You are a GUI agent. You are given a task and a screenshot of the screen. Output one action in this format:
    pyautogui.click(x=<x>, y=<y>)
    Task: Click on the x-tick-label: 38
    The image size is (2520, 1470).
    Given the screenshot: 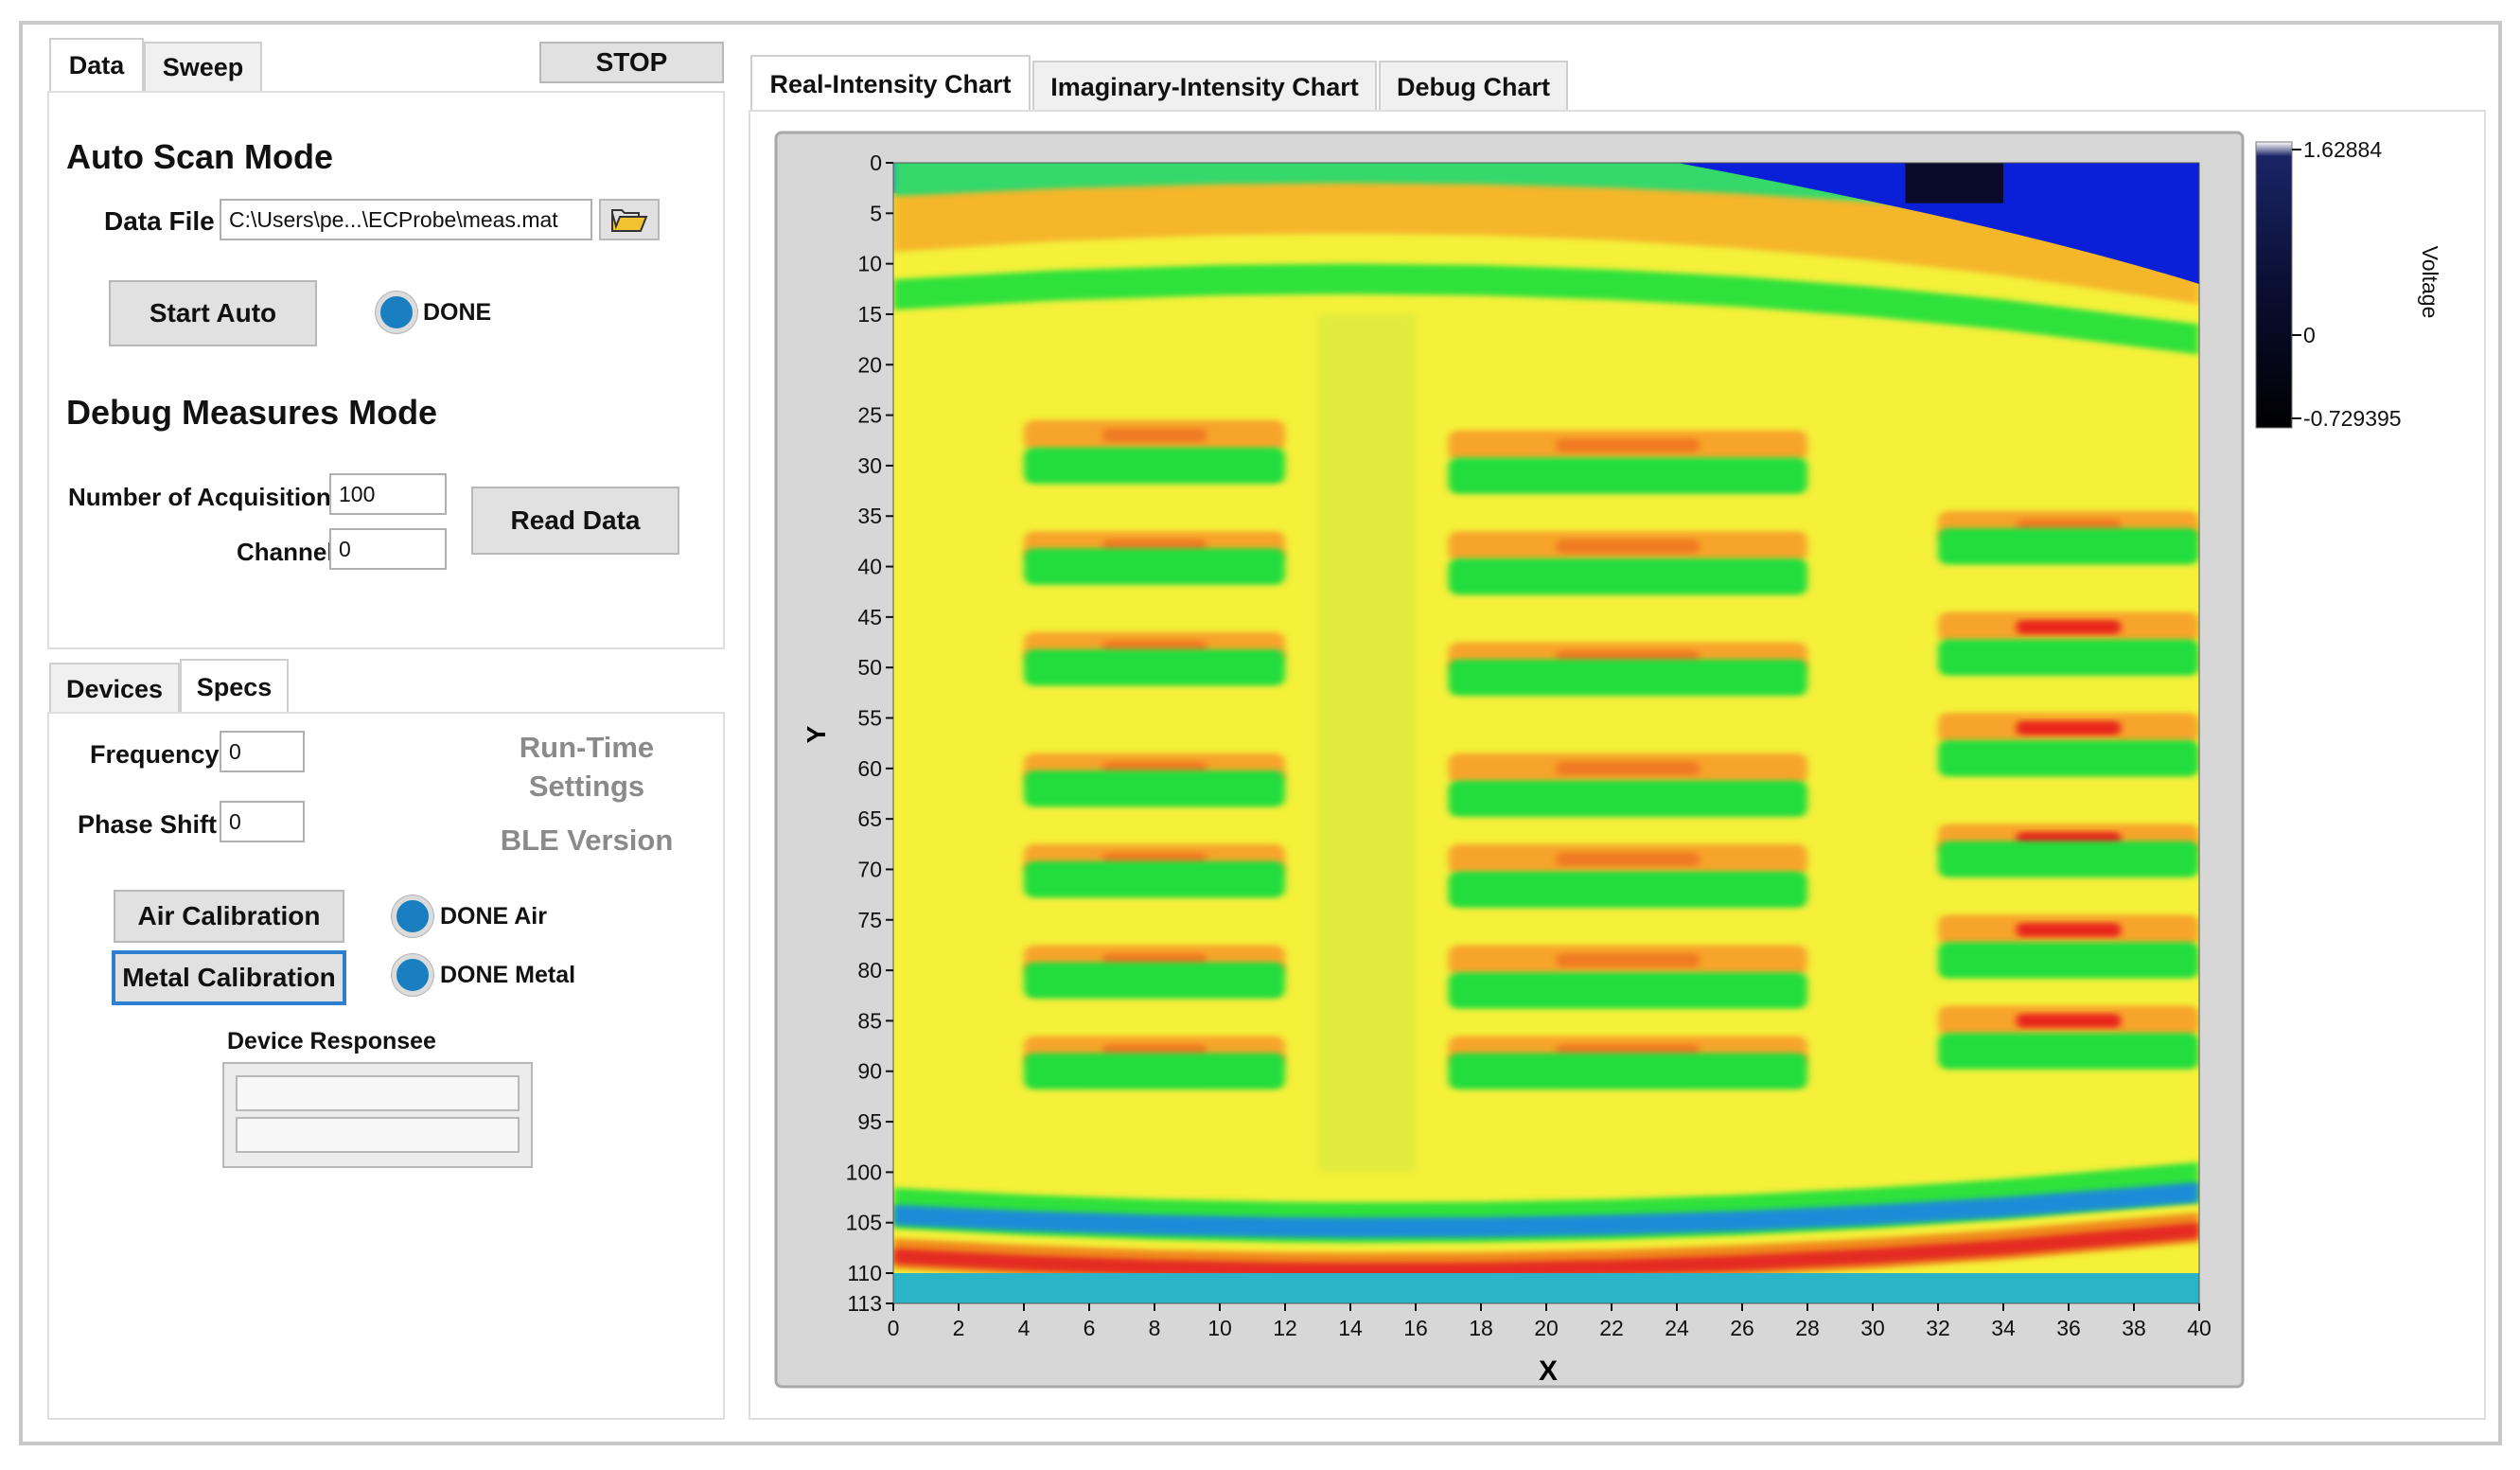 What is the action you would take?
    pyautogui.click(x=2134, y=1328)
    